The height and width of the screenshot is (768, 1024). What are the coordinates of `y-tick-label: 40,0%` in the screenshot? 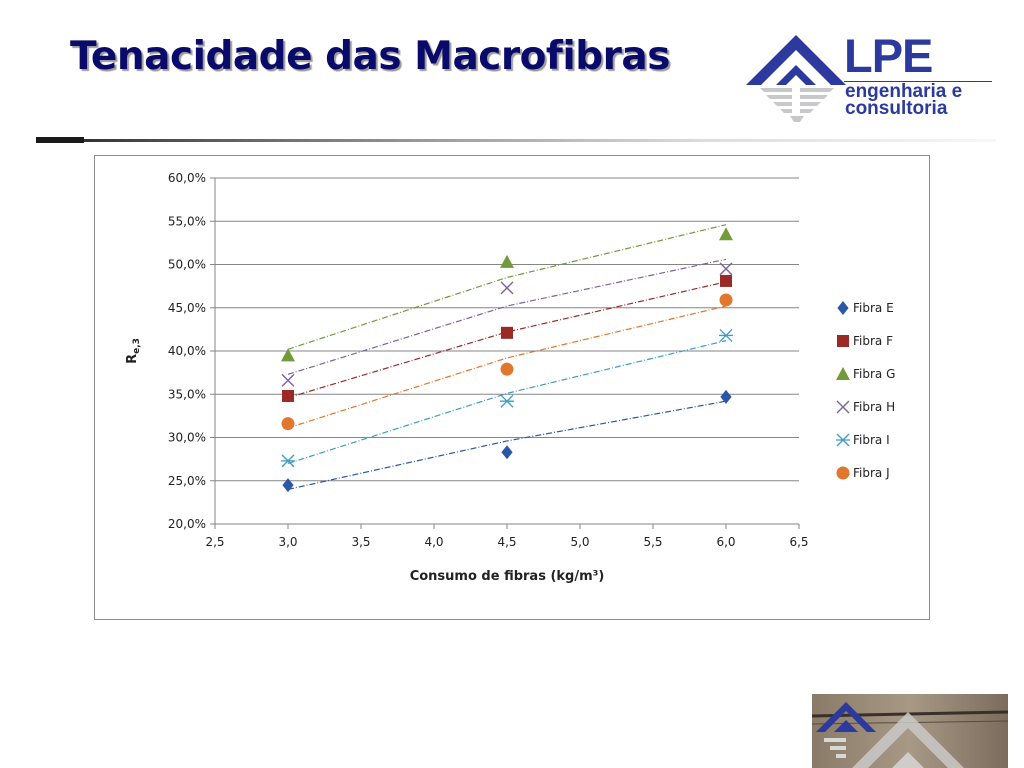 It's located at (187, 351).